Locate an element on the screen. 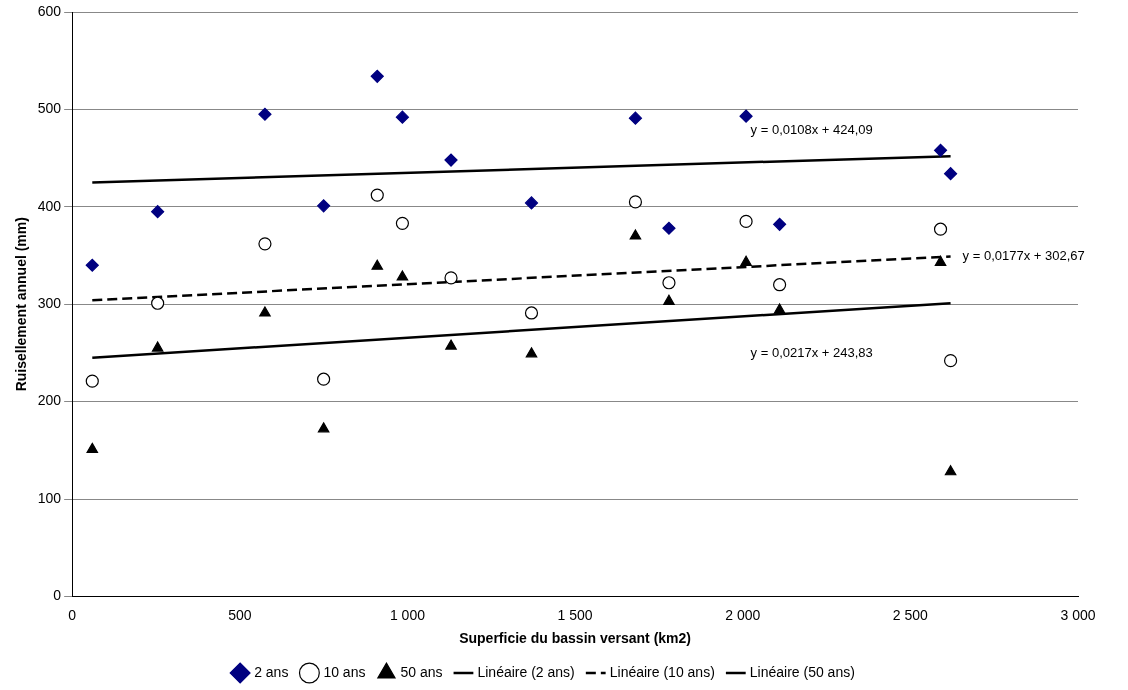 This screenshot has height=690, width=1128. y-tick-label: 500 is located at coordinates (49, 108).